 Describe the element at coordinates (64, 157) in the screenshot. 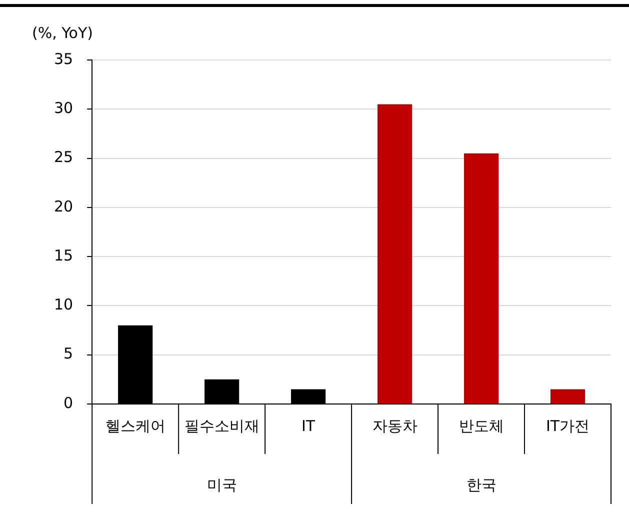

I see `y-tick-label: 25` at that location.